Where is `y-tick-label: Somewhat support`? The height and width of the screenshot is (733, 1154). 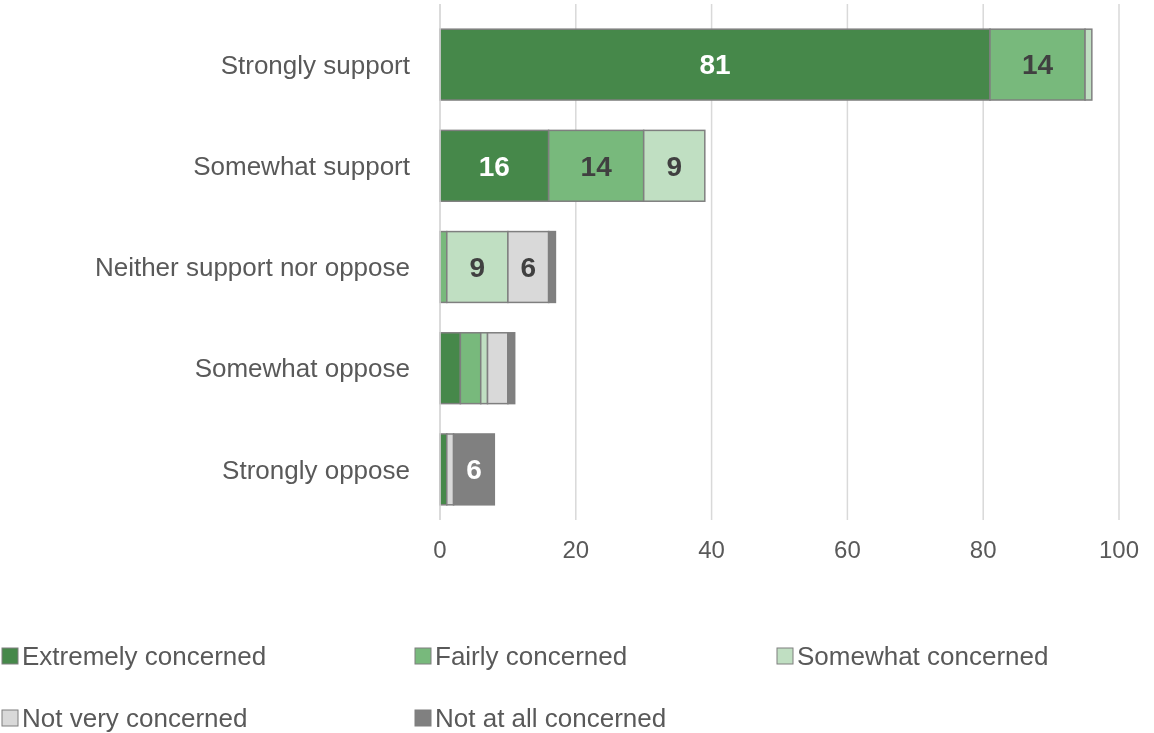
y-tick-label: Somewhat support is located at coordinates (302, 165).